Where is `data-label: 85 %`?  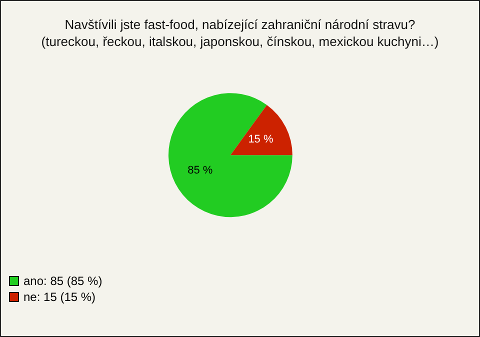 data-label: 85 % is located at coordinates (200, 170).